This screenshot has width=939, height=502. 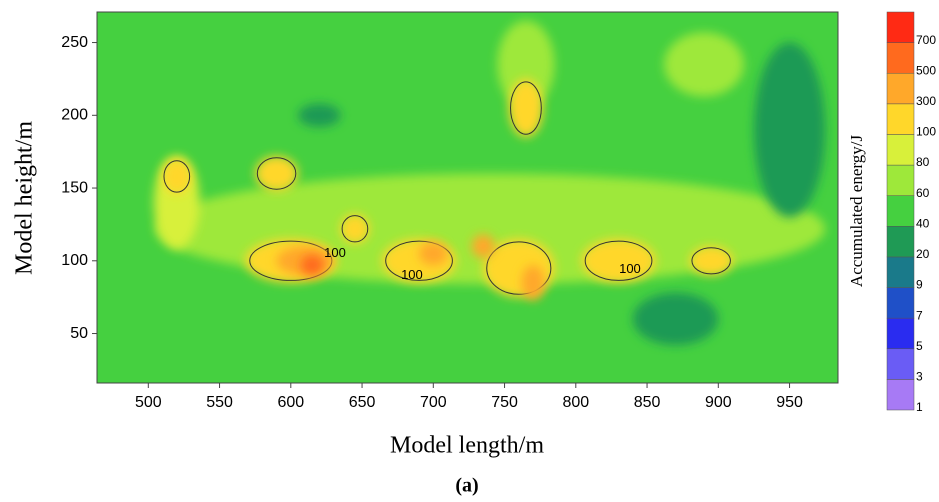 What do you see at coordinates (926, 101) in the screenshot?
I see `colorbar-tick-label: 300` at bounding box center [926, 101].